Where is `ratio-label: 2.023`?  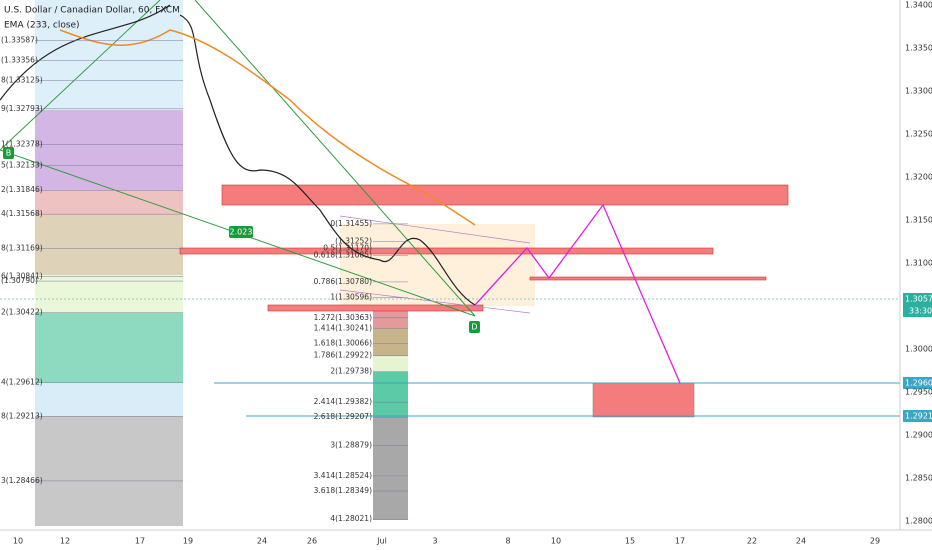
ratio-label: 2.023 is located at coordinates (241, 232).